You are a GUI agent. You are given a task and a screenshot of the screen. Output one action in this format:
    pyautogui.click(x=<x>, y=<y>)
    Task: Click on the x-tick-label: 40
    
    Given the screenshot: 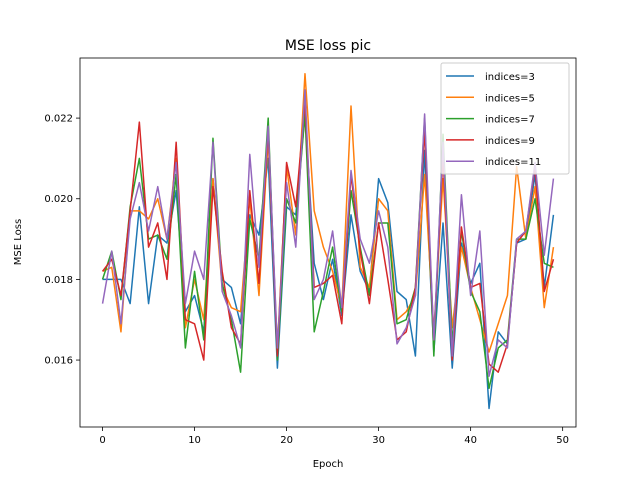 What is the action you would take?
    pyautogui.click(x=470, y=440)
    